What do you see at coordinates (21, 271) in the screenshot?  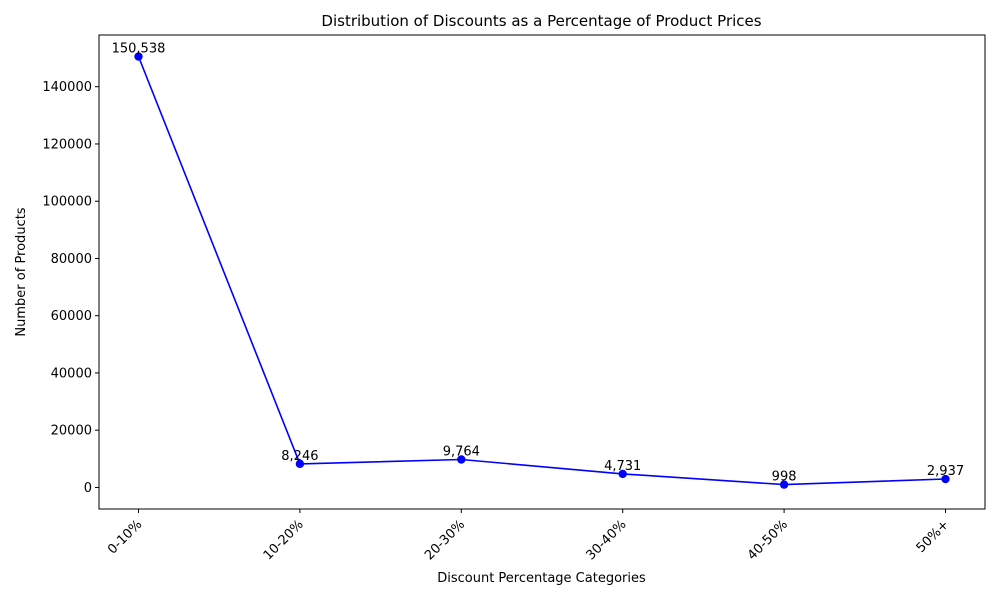 I see `y-axis-title: Number of Products` at bounding box center [21, 271].